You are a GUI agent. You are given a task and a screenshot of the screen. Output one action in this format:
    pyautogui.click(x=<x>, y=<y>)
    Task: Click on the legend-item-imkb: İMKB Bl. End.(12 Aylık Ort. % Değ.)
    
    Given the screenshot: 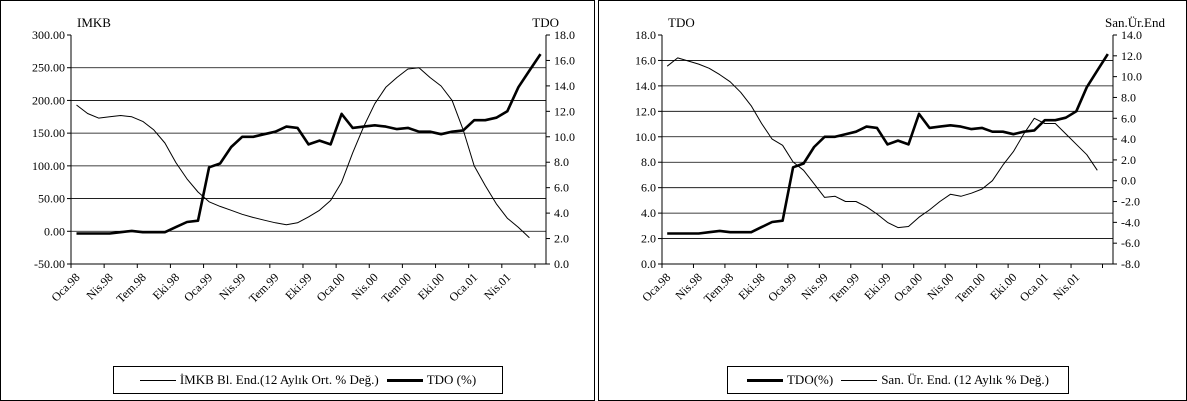 What is the action you would take?
    pyautogui.click(x=259, y=380)
    